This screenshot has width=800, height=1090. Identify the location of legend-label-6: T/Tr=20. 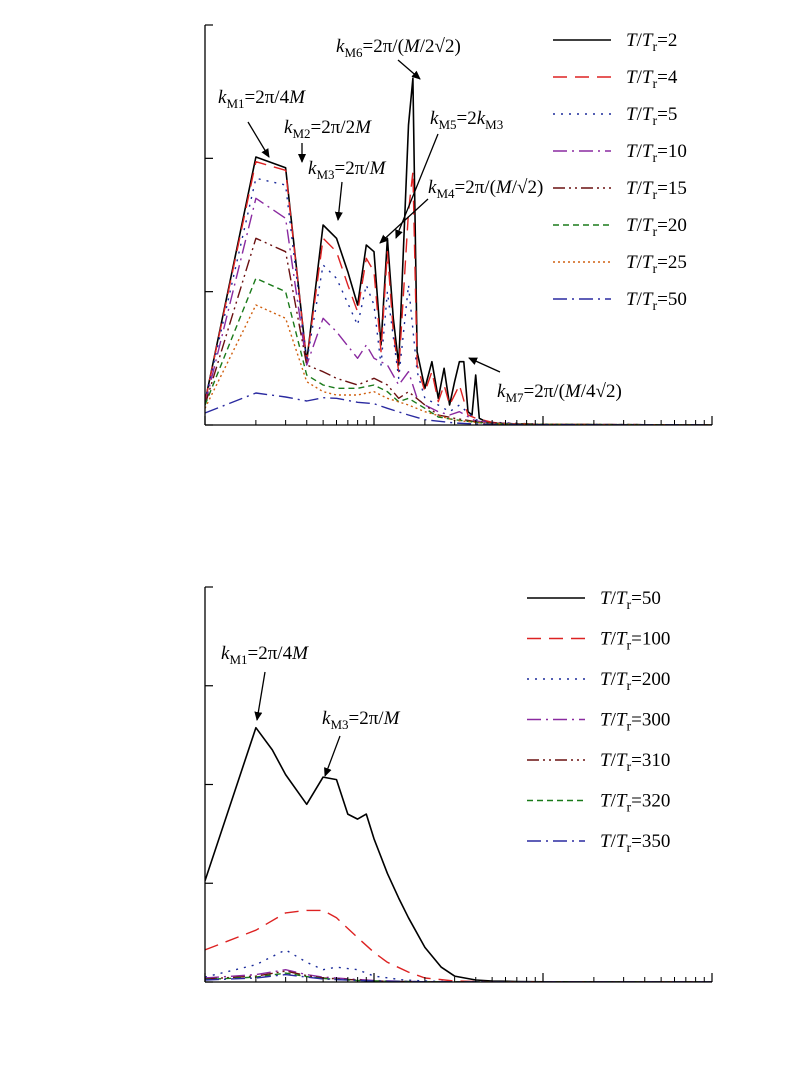
(656, 227).